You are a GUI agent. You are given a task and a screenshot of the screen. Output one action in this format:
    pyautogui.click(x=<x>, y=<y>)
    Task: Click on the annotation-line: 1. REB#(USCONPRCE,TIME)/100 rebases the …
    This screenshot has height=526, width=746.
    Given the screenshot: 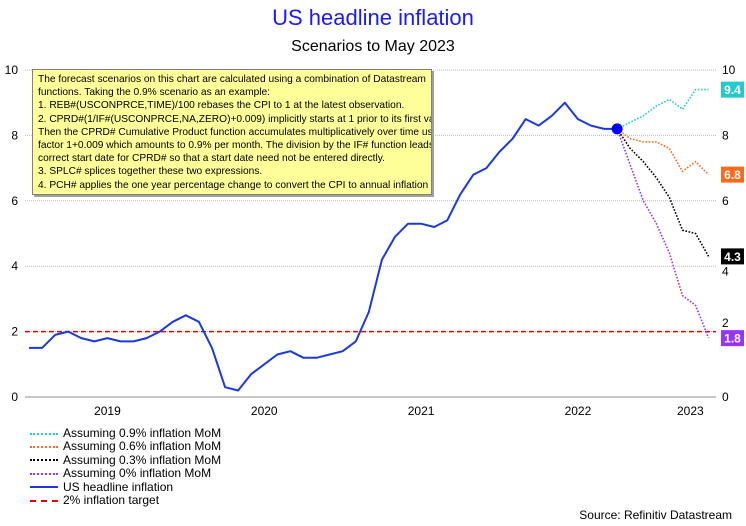 What is the action you would take?
    pyautogui.click(x=221, y=106)
    